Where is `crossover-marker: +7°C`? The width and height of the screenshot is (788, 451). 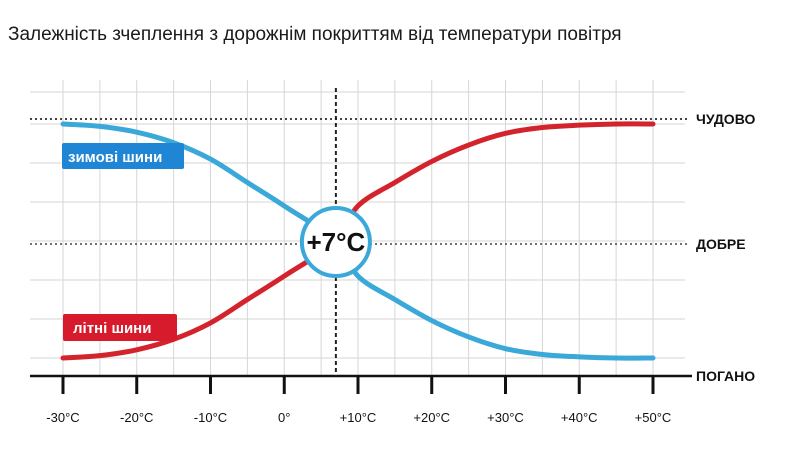
crossover-marker: +7°C is located at coordinates (335, 242).